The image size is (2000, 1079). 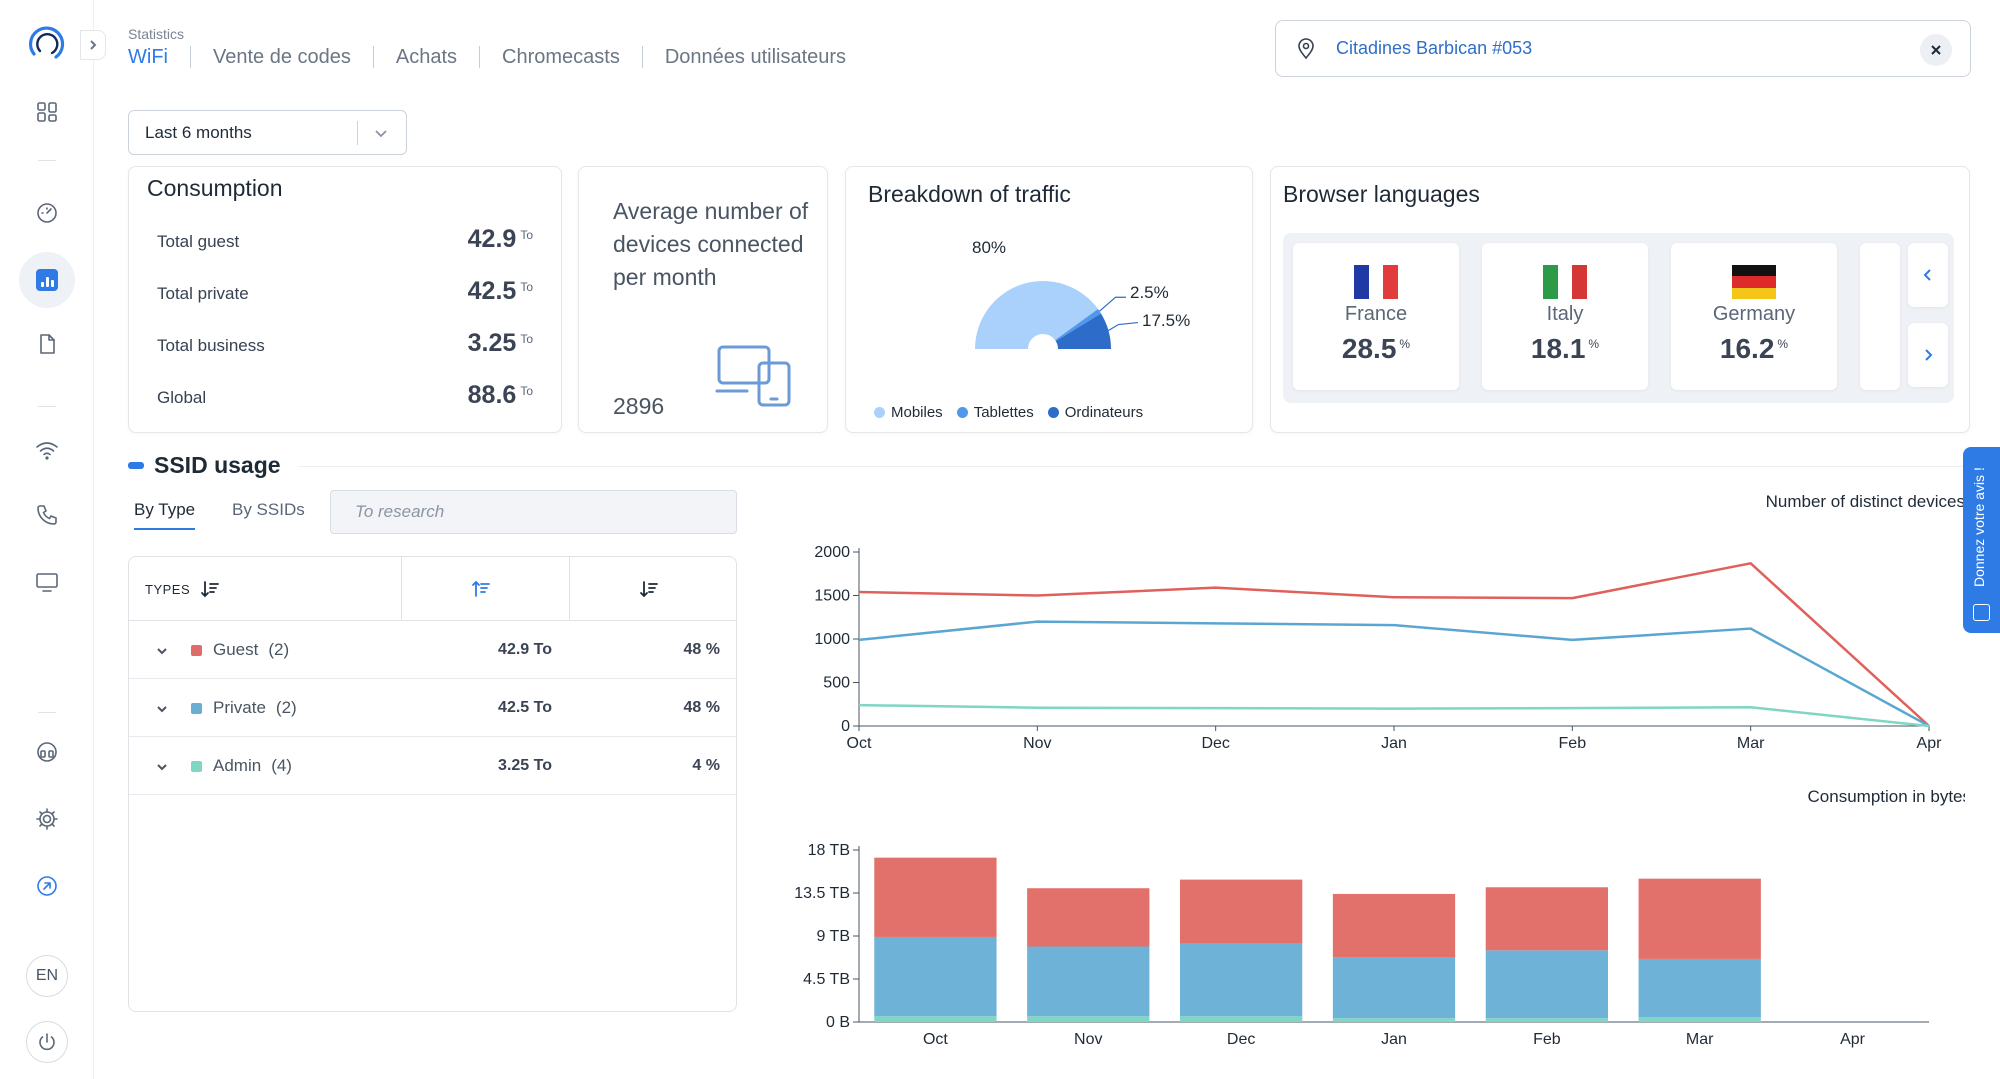 What do you see at coordinates (47, 112) in the screenshot?
I see `sidebar-item-dashboard` at bounding box center [47, 112].